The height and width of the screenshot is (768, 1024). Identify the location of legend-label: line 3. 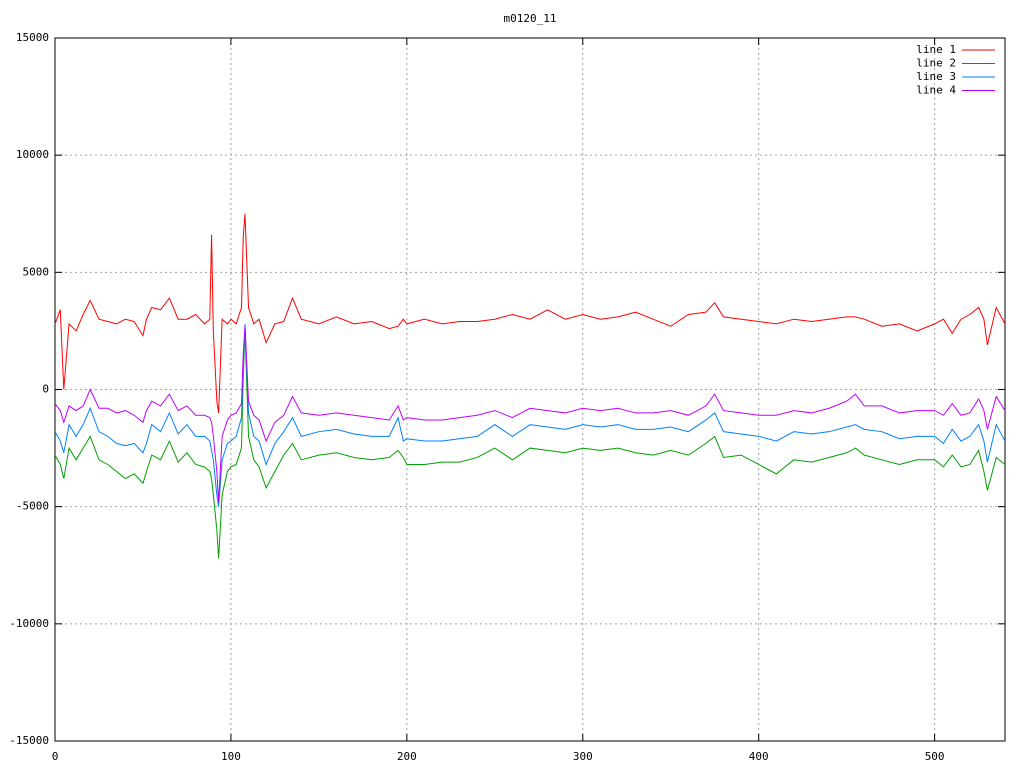
(936, 76).